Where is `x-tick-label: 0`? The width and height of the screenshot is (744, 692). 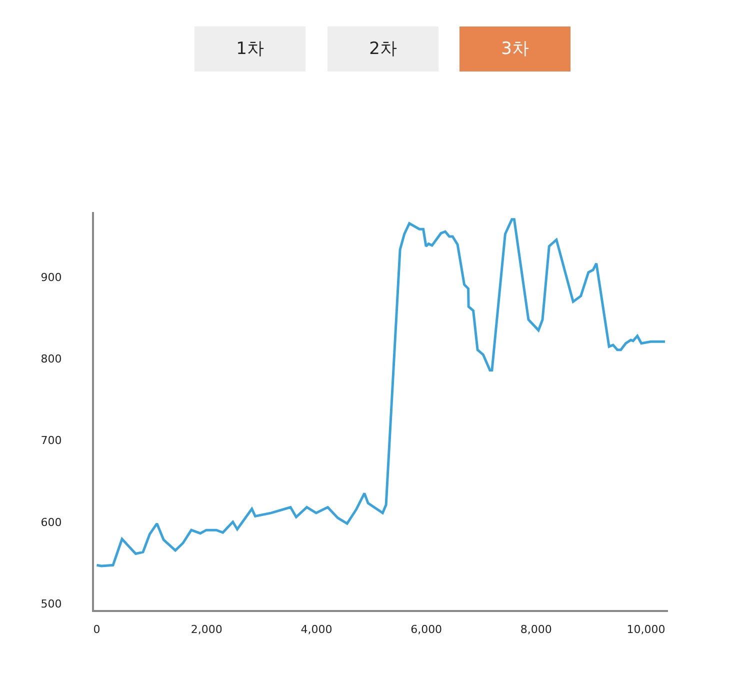
x-tick-label: 0 is located at coordinates (96, 629).